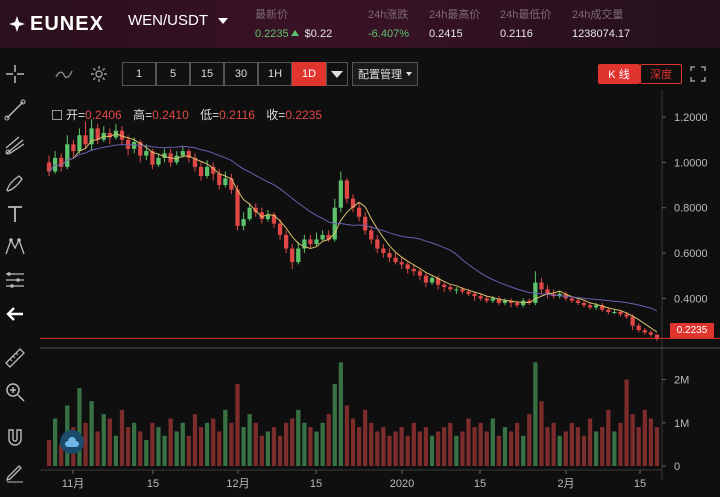  Describe the element at coordinates (15, 146) in the screenshot. I see `pitchfork-icon` at that location.